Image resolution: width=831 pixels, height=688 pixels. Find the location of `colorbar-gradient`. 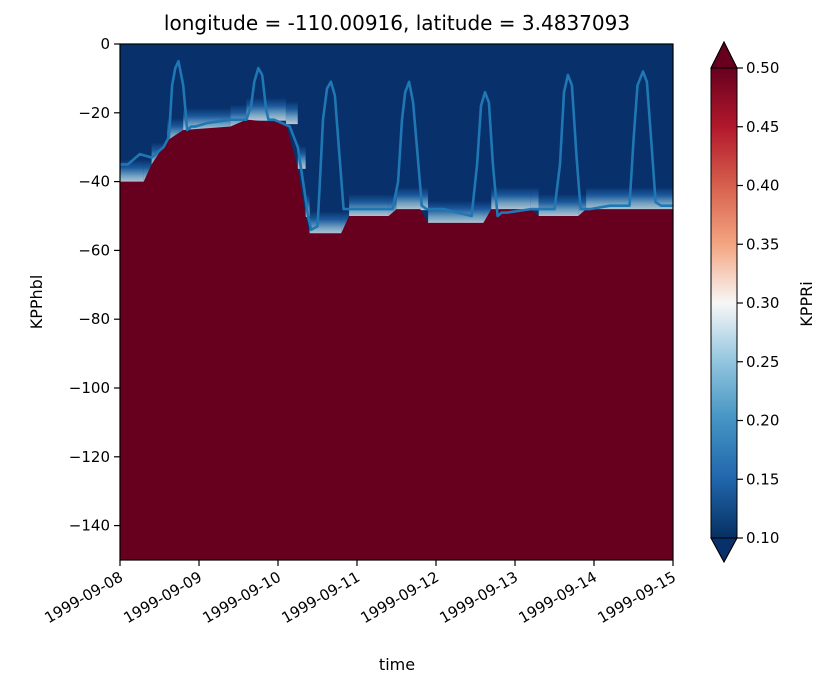

colorbar-gradient is located at coordinates (724, 303).